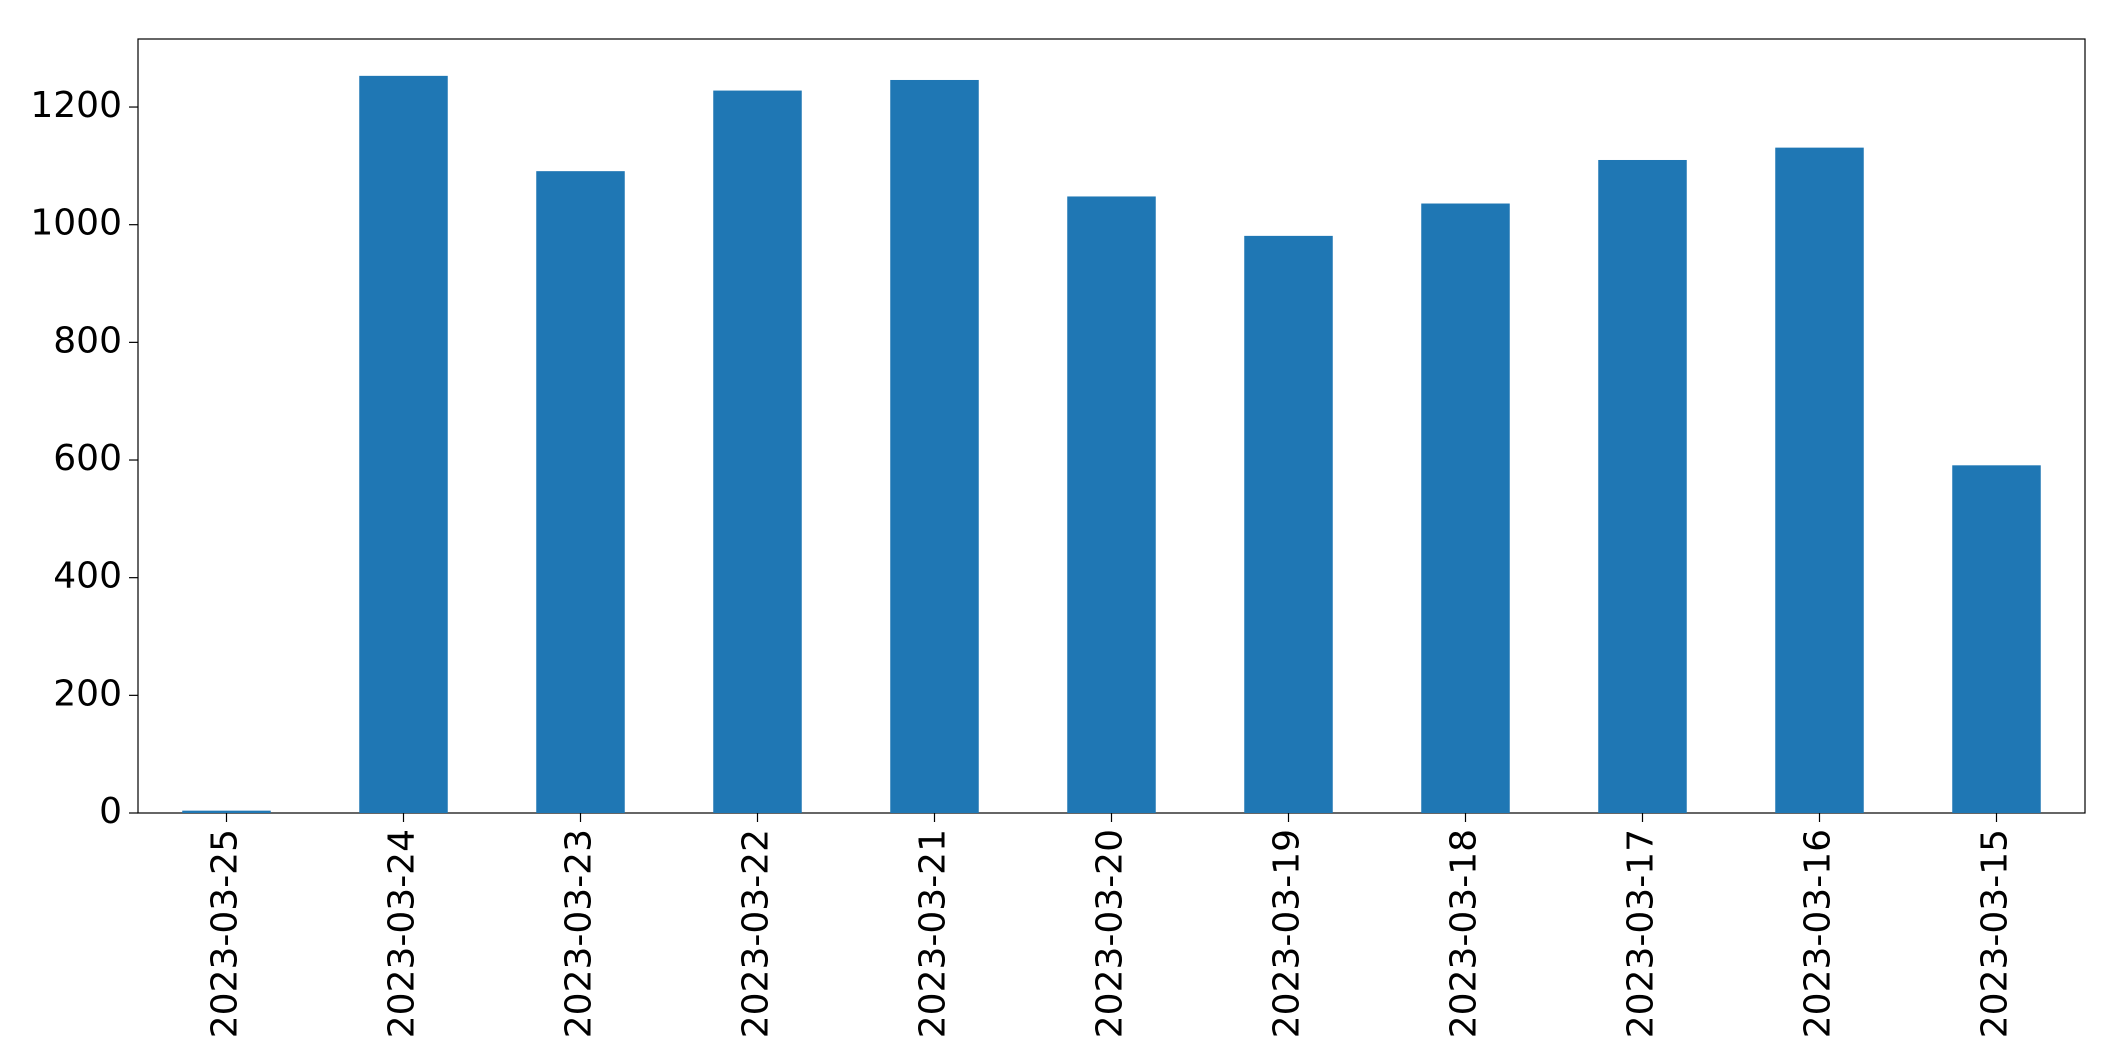 The height and width of the screenshot is (1061, 2115). What do you see at coordinates (76, 105) in the screenshot?
I see `y-tick-label: 1200` at bounding box center [76, 105].